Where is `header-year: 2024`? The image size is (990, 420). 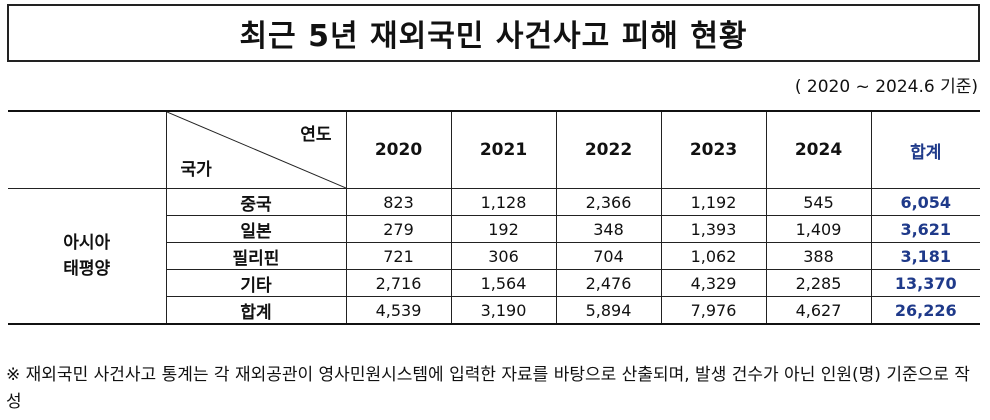
header-year: 2024 is located at coordinates (818, 149).